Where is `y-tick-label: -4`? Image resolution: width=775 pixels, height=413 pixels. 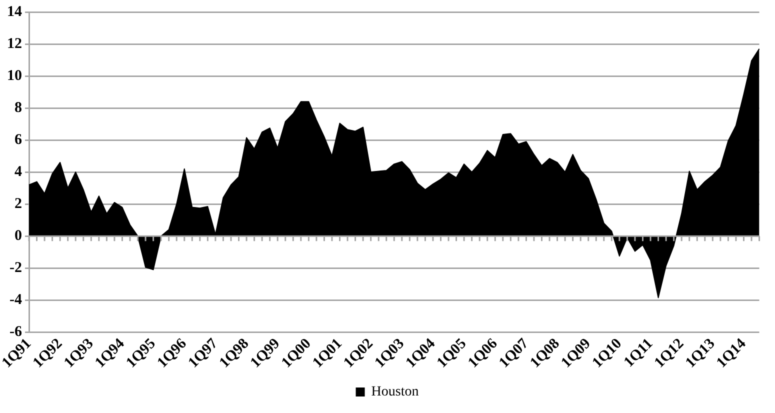 y-tick-label: -4 is located at coordinates (16, 300).